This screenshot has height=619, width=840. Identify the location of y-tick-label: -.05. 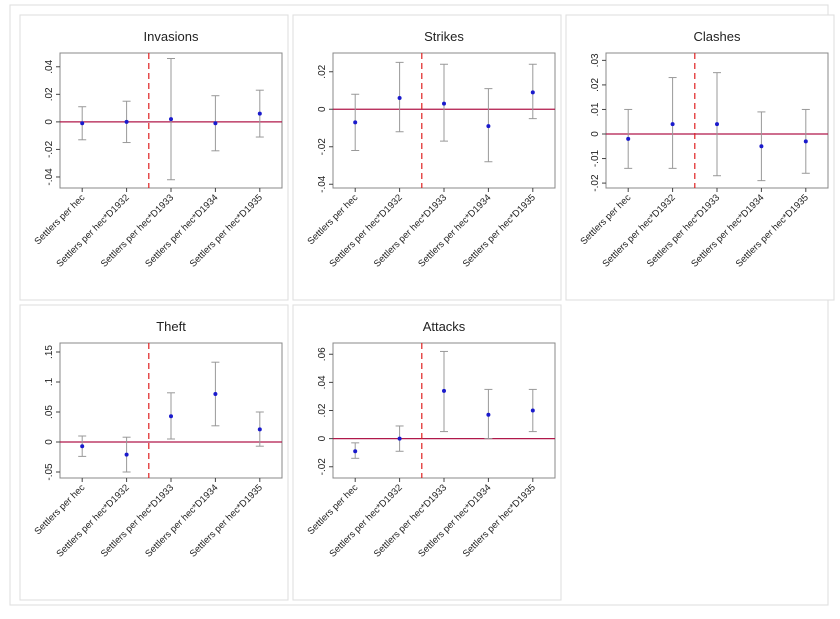
(49, 472).